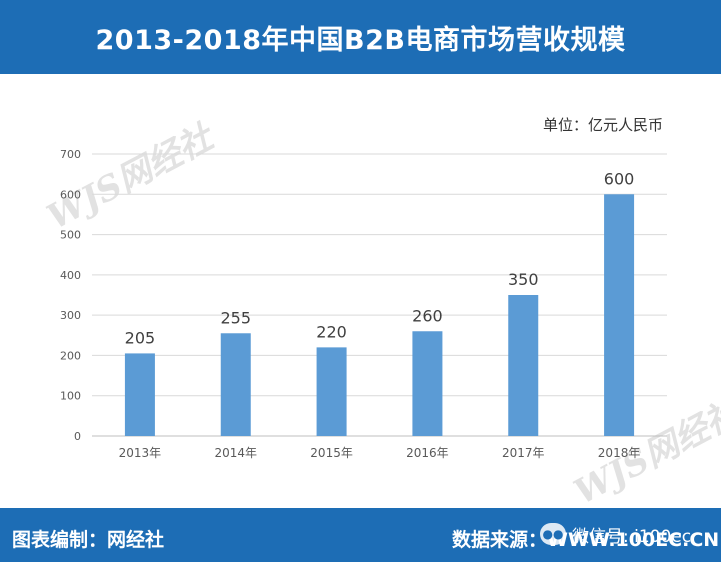 The height and width of the screenshot is (562, 721). What do you see at coordinates (77, 436) in the screenshot?
I see `y-tick-label: 0` at bounding box center [77, 436].